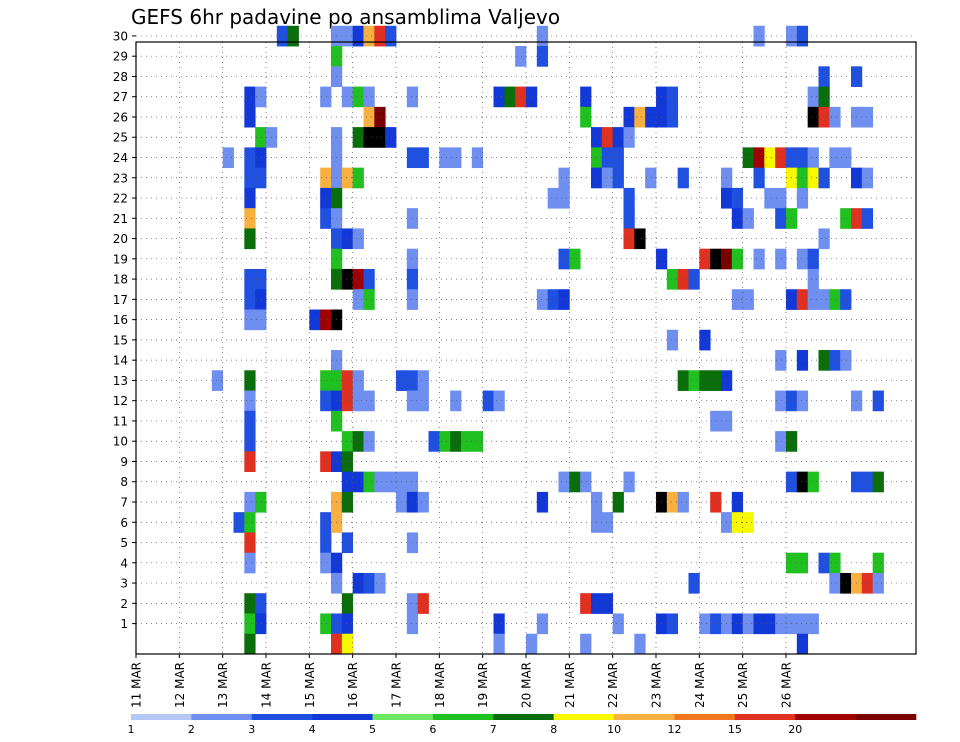 The height and width of the screenshot is (742, 960). What do you see at coordinates (131, 729) in the screenshot?
I see `colorbar-label: 1` at bounding box center [131, 729].